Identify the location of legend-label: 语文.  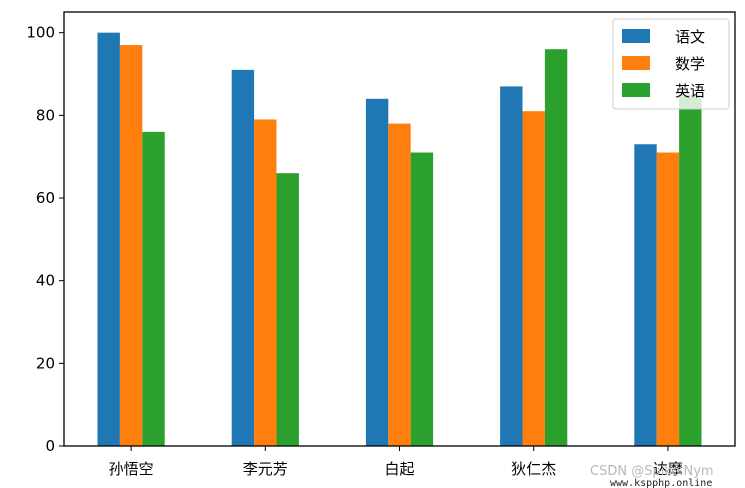
(690, 37).